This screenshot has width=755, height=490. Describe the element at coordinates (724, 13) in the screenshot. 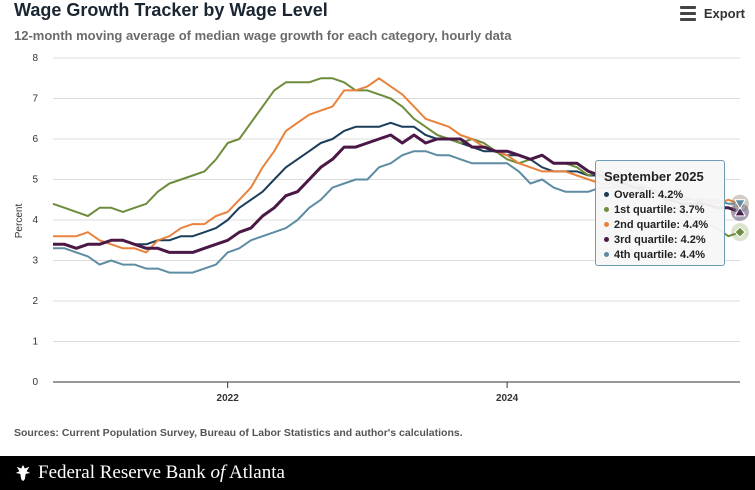

I see `export-label: Export` at that location.